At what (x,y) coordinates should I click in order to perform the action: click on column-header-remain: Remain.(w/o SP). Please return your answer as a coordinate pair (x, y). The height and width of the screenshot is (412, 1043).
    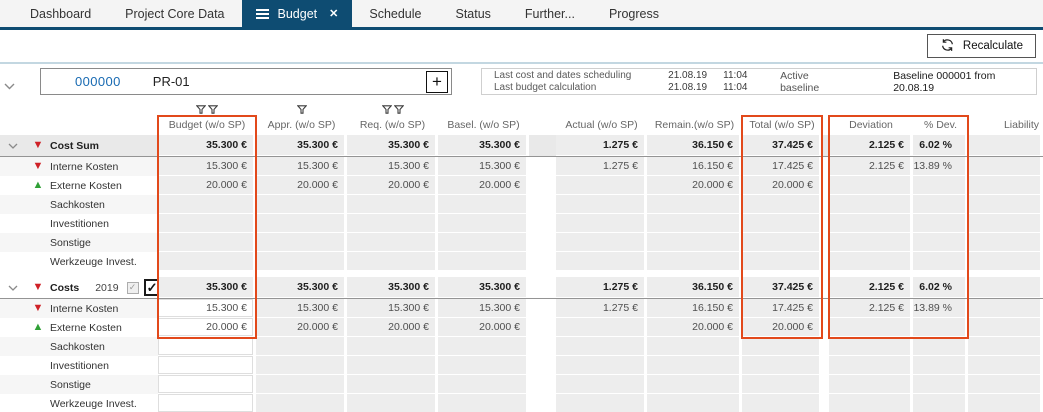
    Looking at the image, I should click on (694, 125).